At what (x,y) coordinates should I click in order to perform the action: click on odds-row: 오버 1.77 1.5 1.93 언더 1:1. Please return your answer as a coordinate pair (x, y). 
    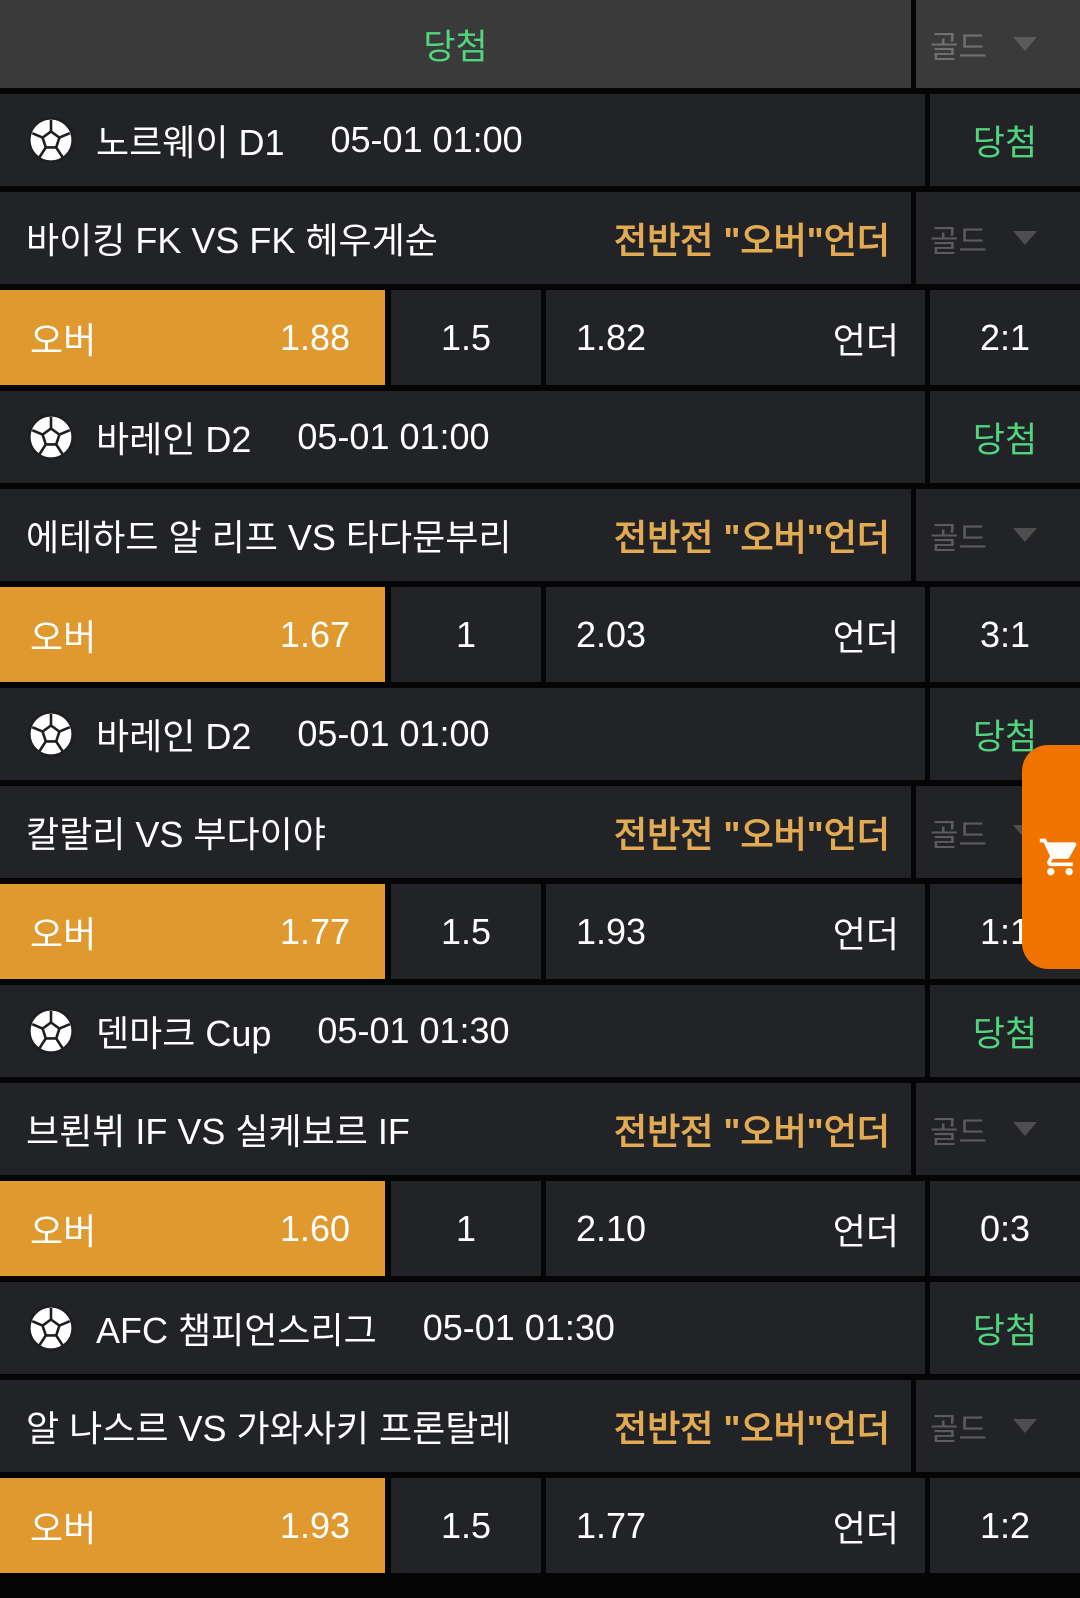
    Looking at the image, I should click on (540, 931).